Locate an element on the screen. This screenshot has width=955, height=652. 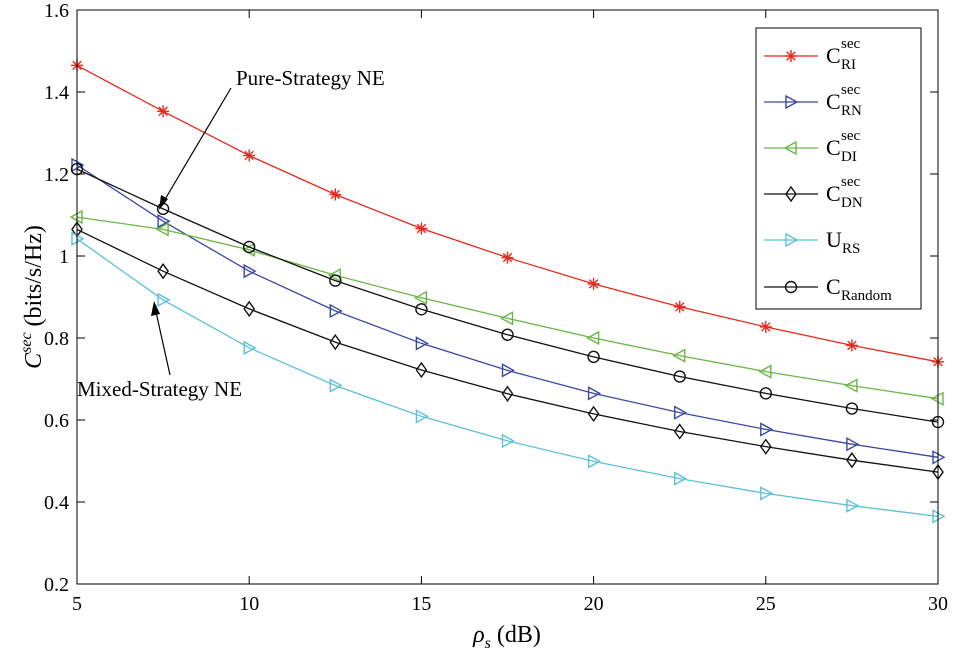
legend-item-c-rn-sec: Csec RN is located at coordinates (813, 100).